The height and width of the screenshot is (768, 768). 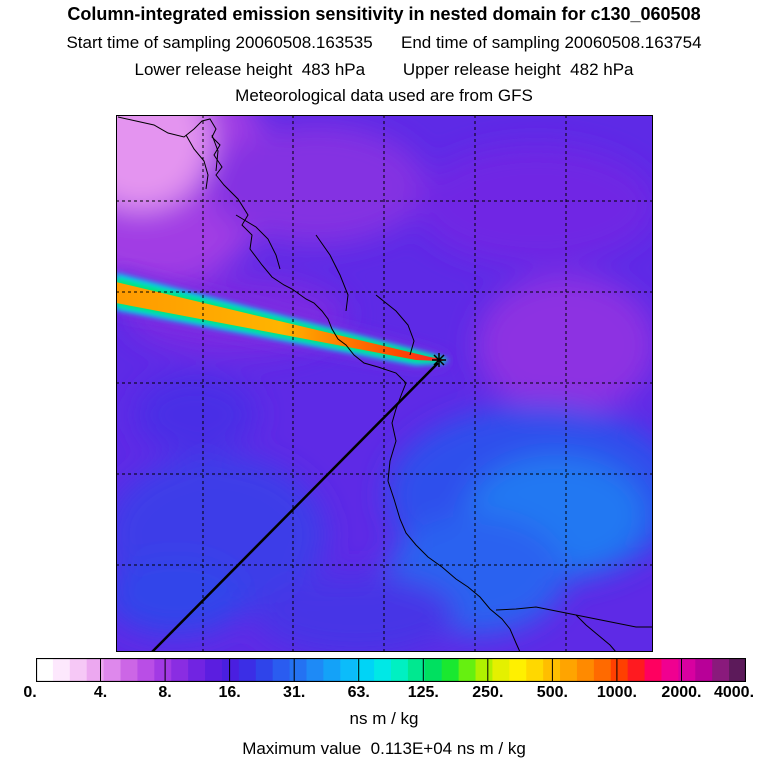 I want to click on maximum-value: Maximum value 0.113E+04 ns m / kg, so click(x=384, y=748).